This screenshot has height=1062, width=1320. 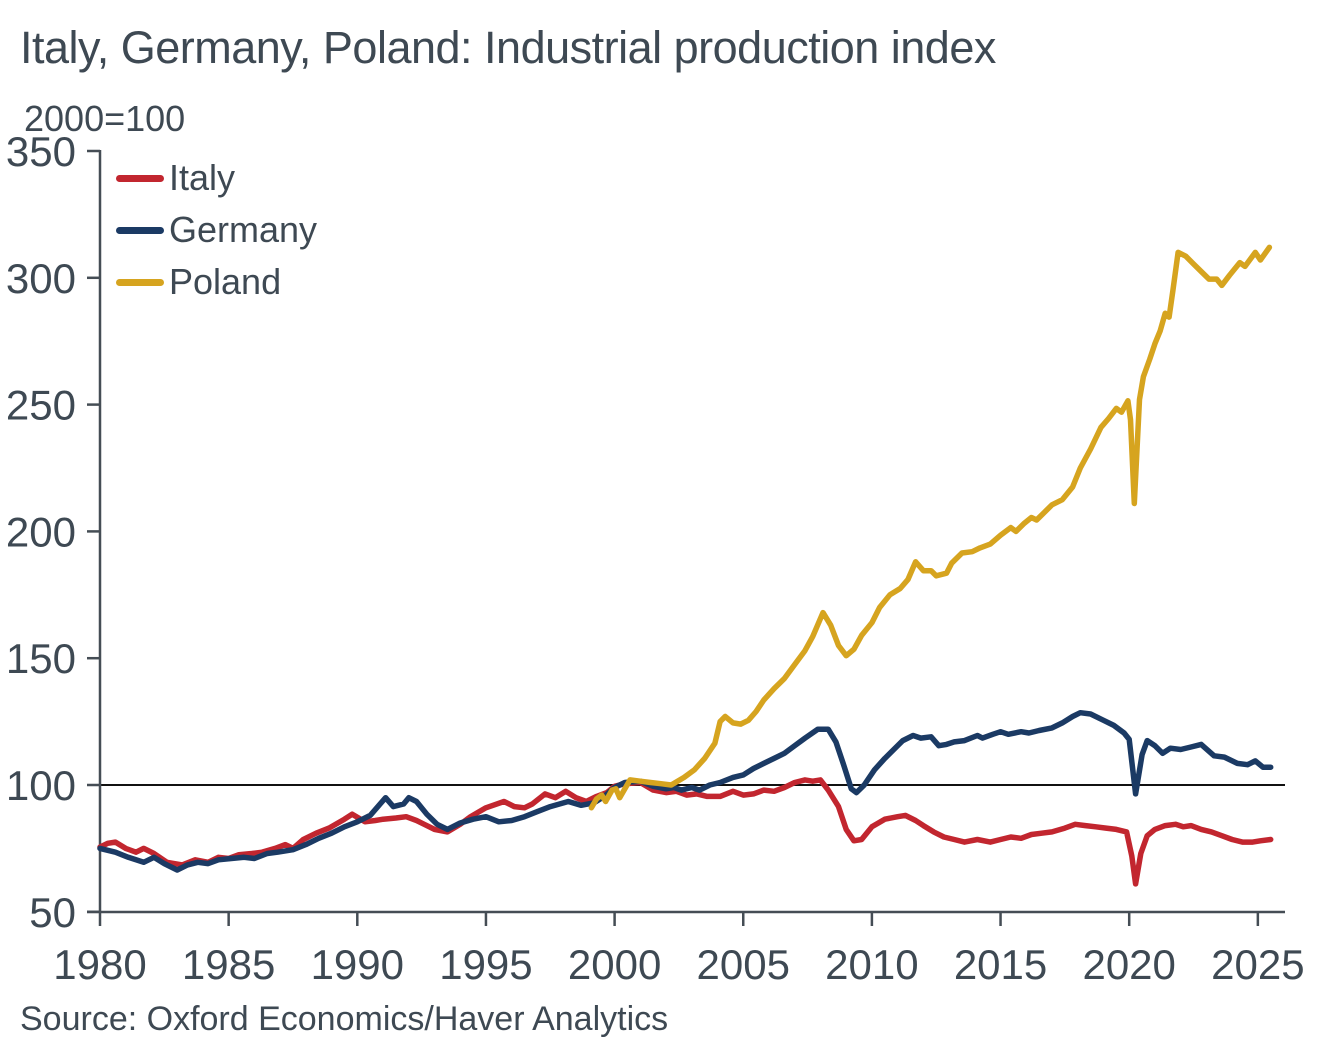 What do you see at coordinates (871, 964) in the screenshot?
I see `x-tick-label: 2010` at bounding box center [871, 964].